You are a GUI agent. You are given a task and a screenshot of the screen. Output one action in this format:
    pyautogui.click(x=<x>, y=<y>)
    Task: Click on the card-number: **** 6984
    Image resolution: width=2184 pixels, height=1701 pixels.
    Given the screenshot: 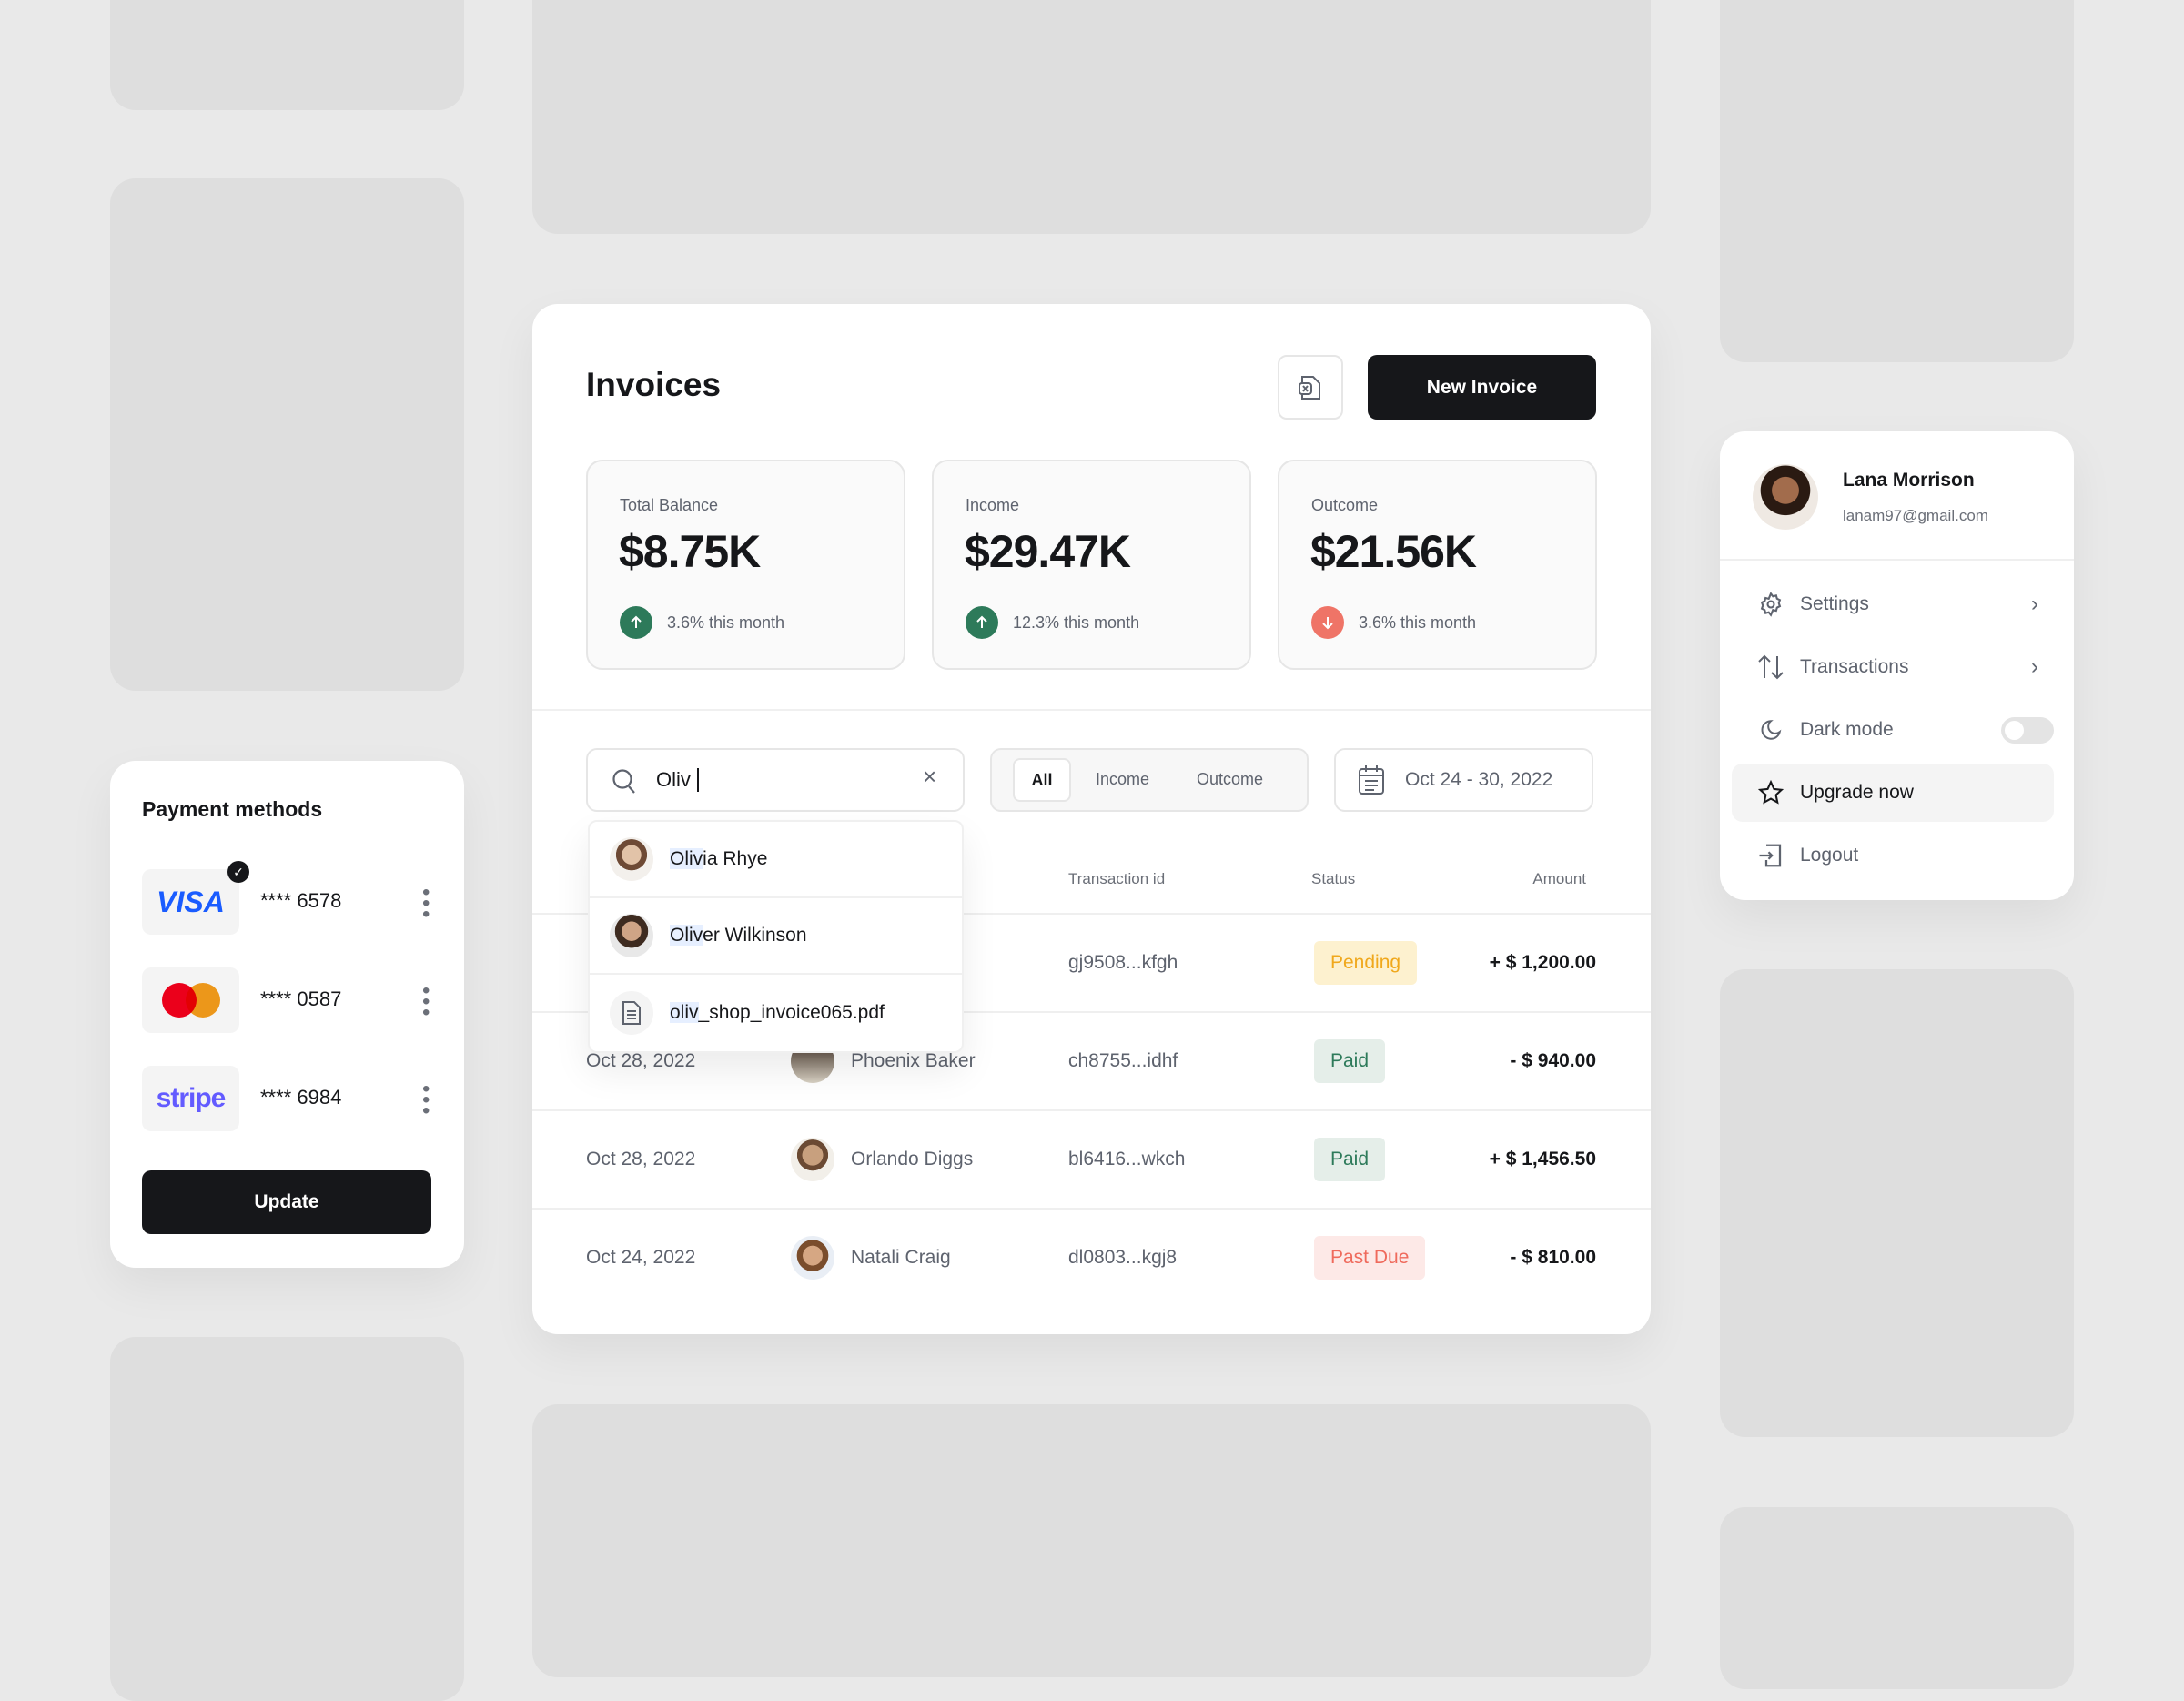 What is the action you would take?
    pyautogui.click(x=301, y=1097)
    